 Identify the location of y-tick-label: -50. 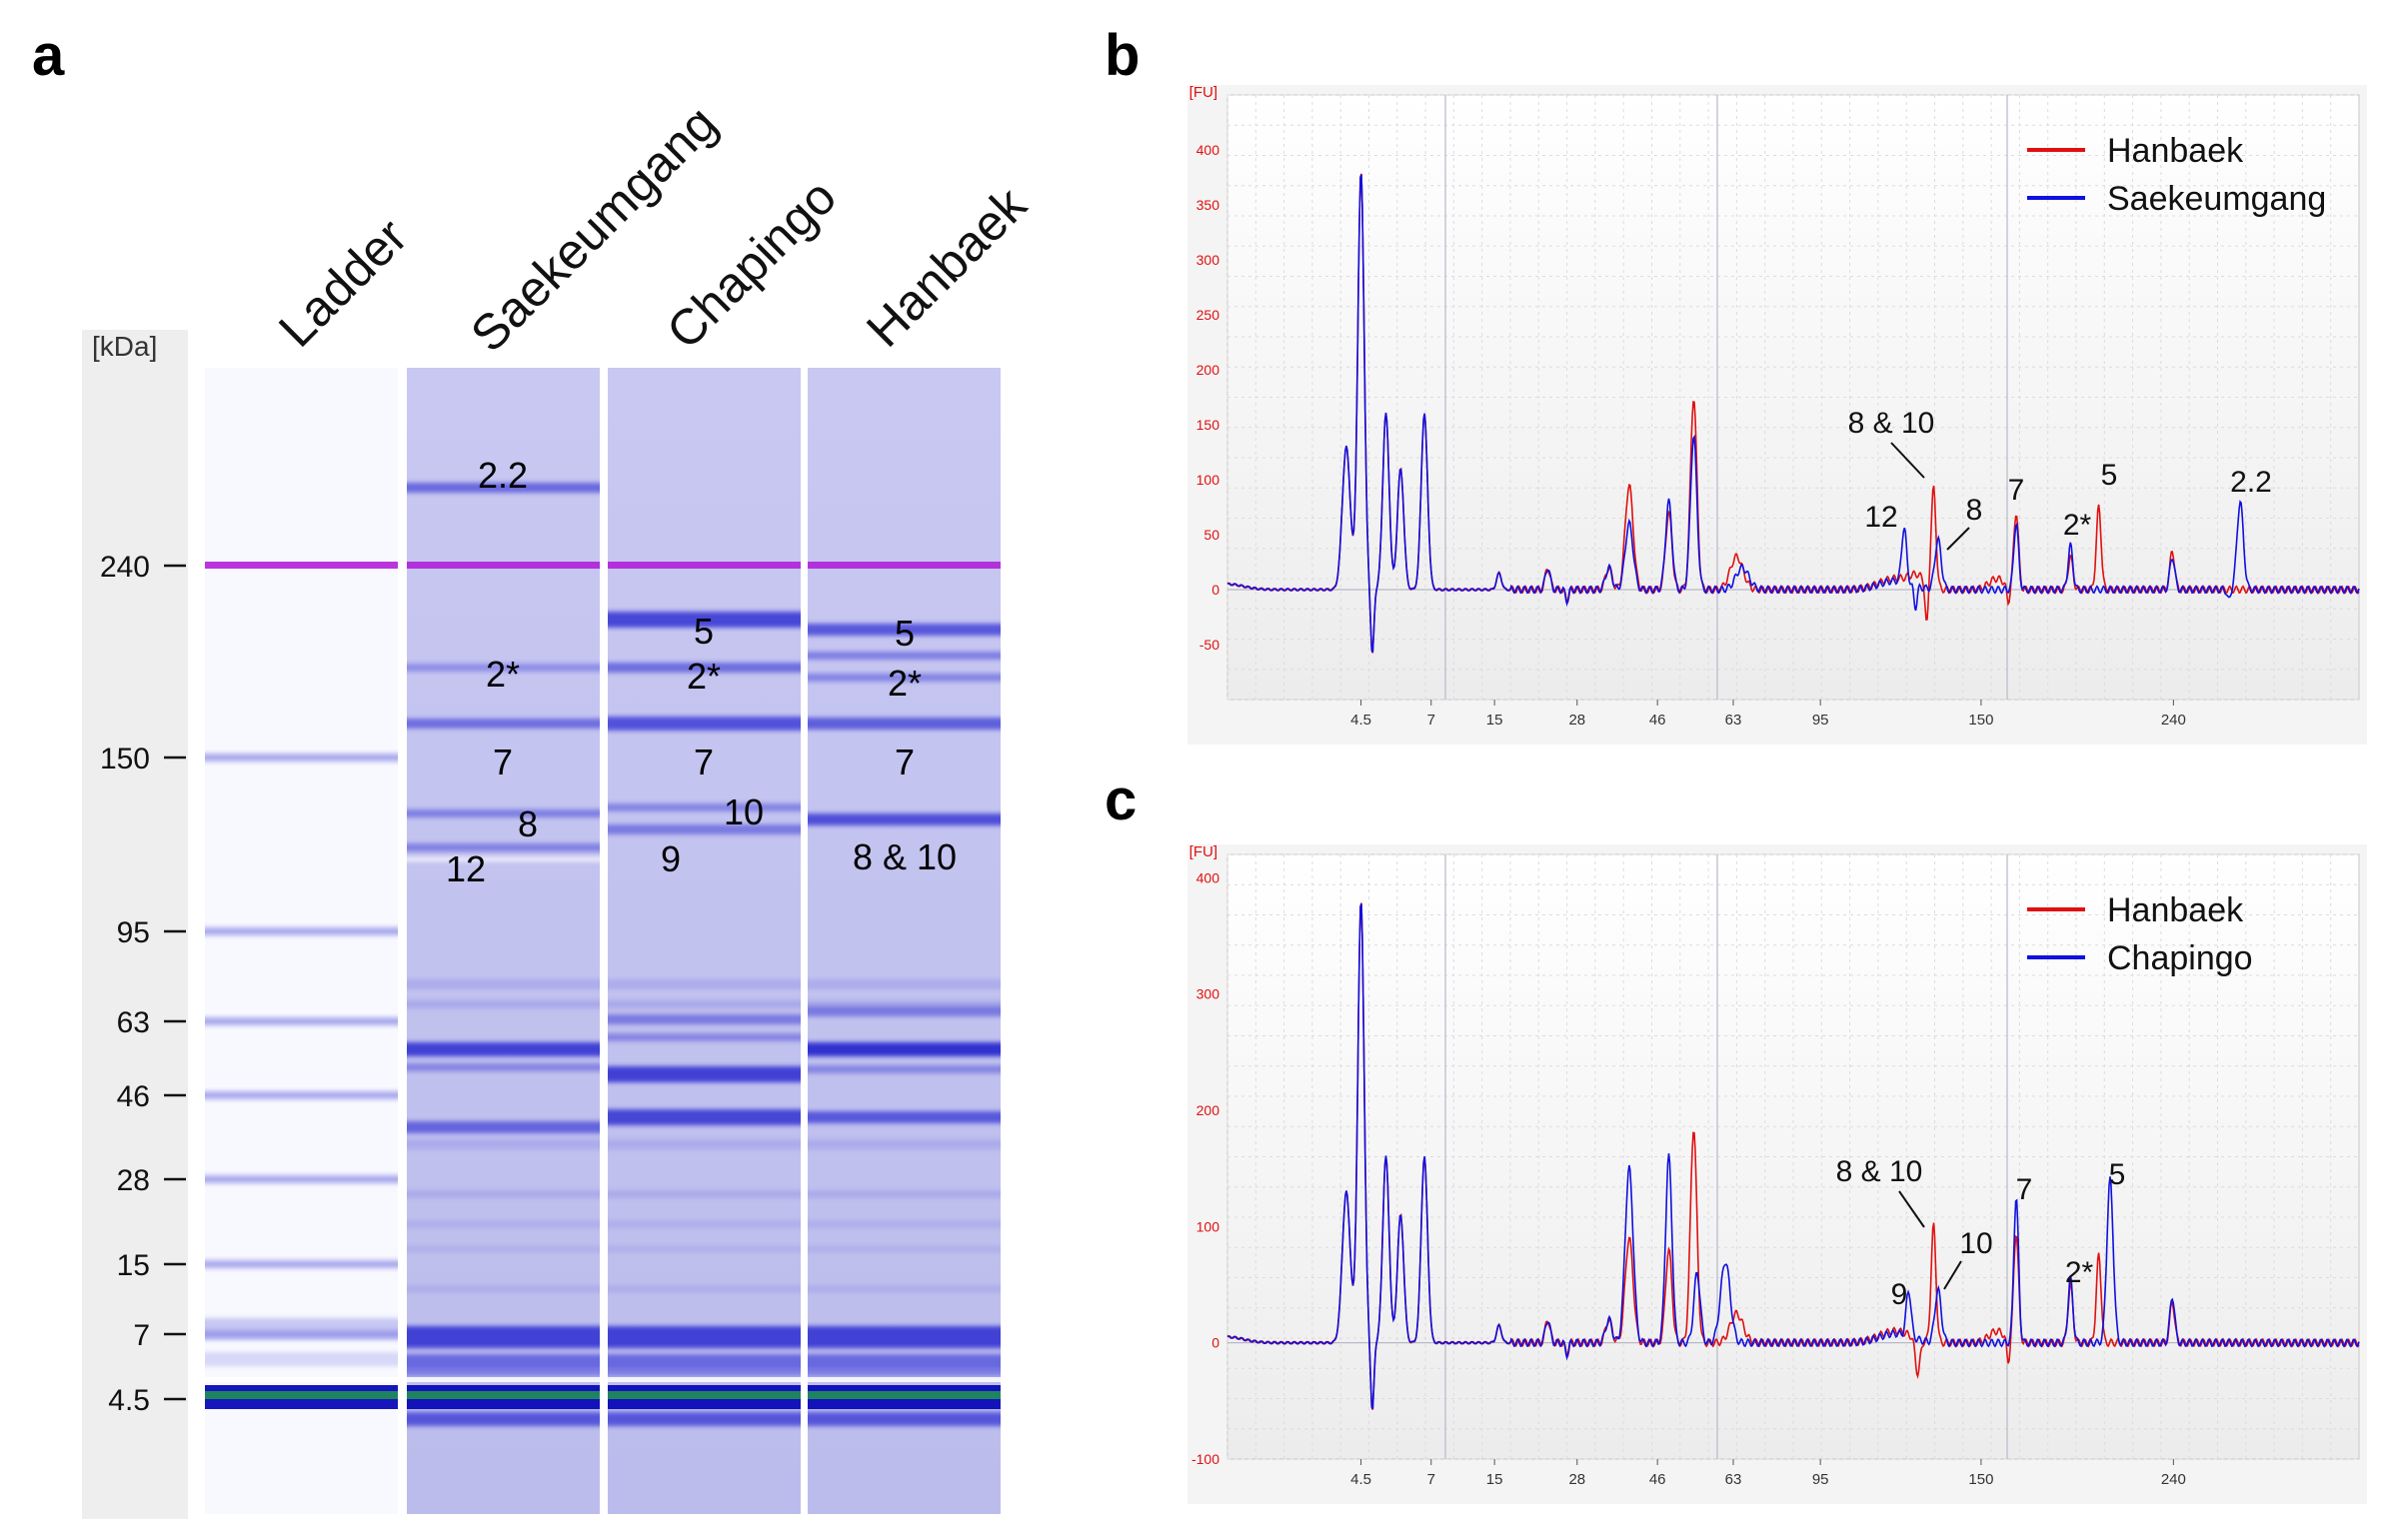
(1209, 645).